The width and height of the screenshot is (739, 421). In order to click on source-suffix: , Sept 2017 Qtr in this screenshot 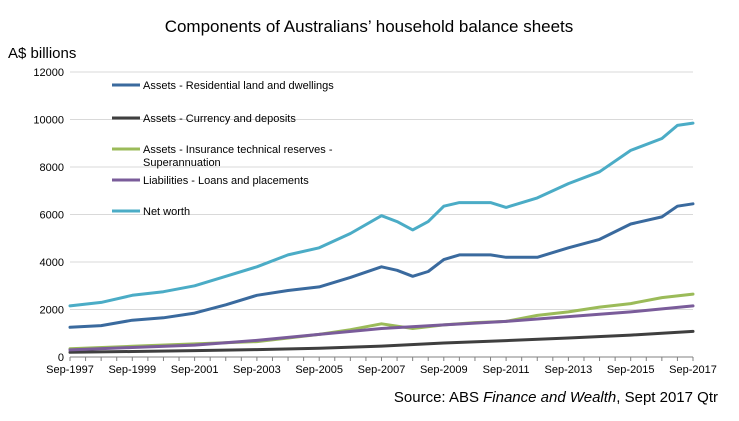, I will do `click(667, 397)`.